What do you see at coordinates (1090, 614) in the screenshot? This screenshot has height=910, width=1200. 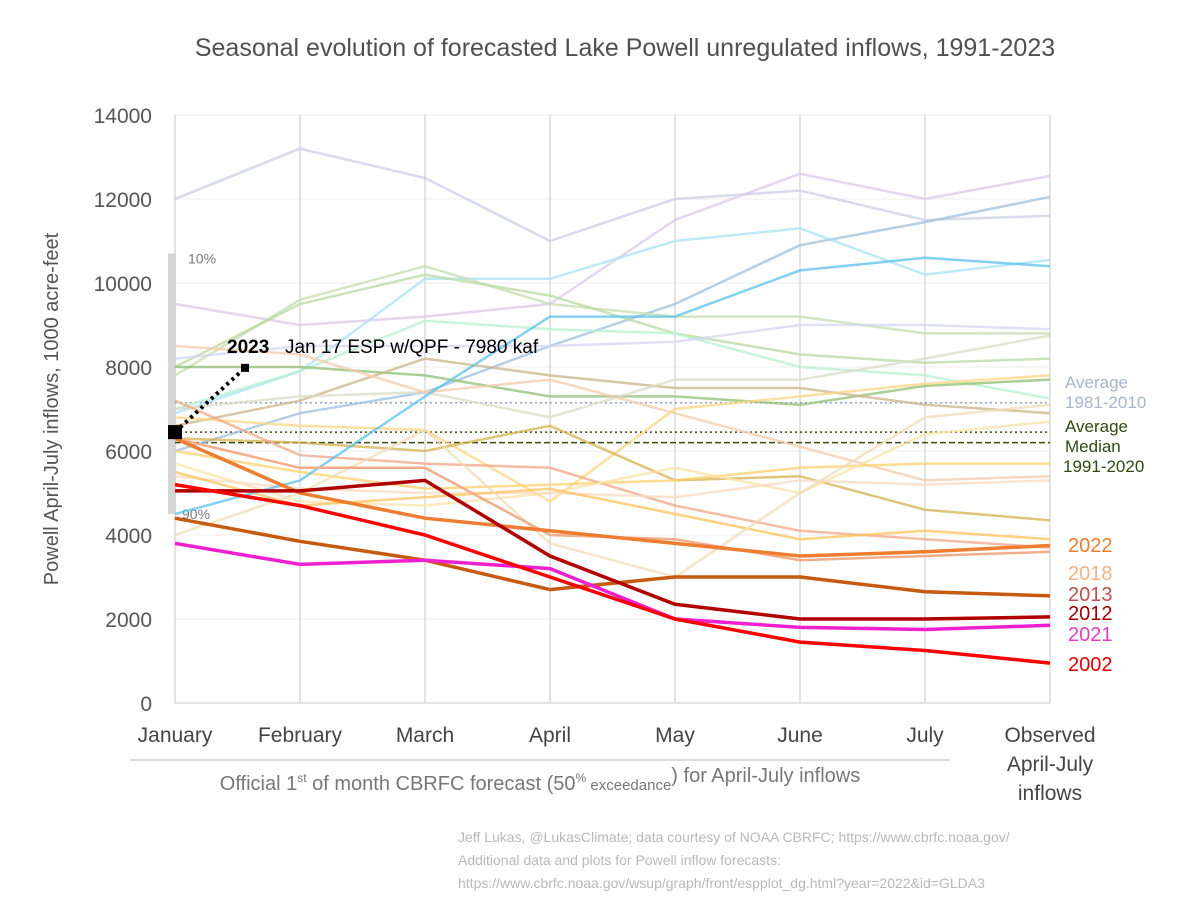 I see `year-label-2012: 2012` at bounding box center [1090, 614].